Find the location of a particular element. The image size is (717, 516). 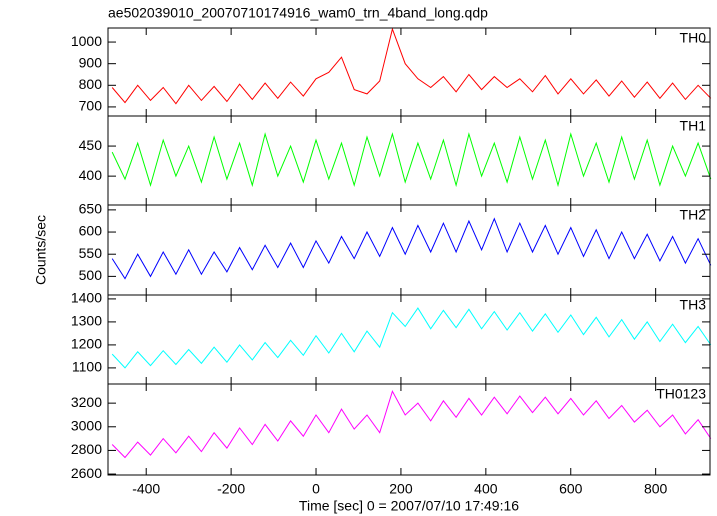

y-axis-label: Counts/sec is located at coordinates (41, 250).